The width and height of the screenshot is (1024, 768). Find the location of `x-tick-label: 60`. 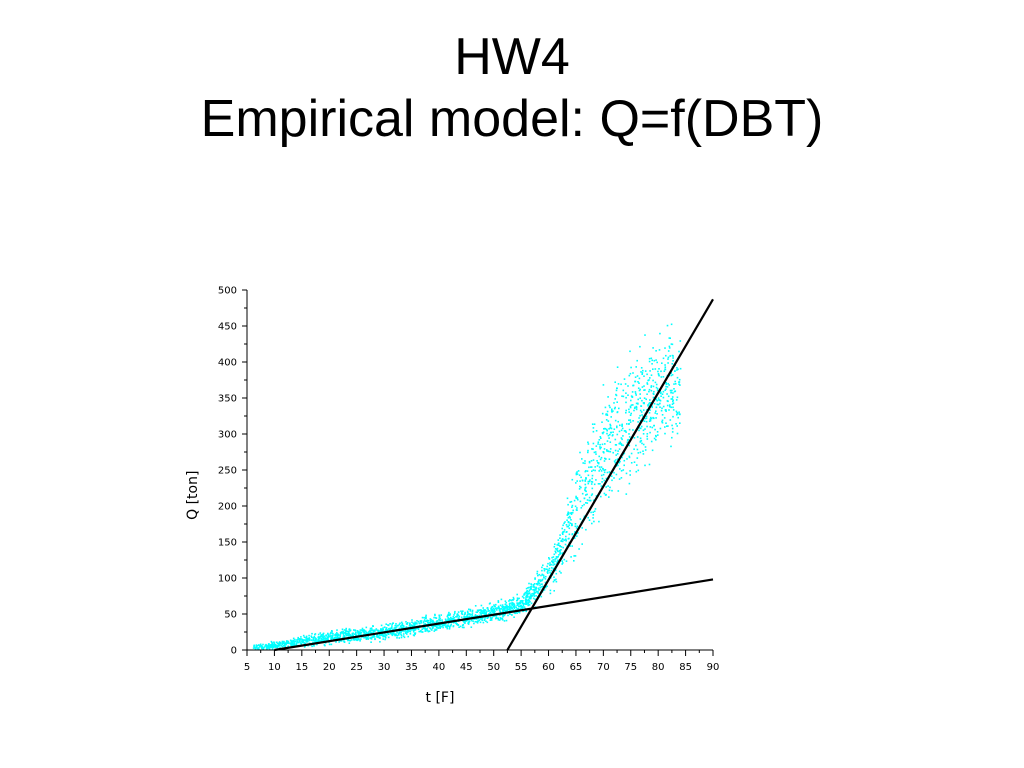

x-tick-label: 60 is located at coordinates (548, 667).